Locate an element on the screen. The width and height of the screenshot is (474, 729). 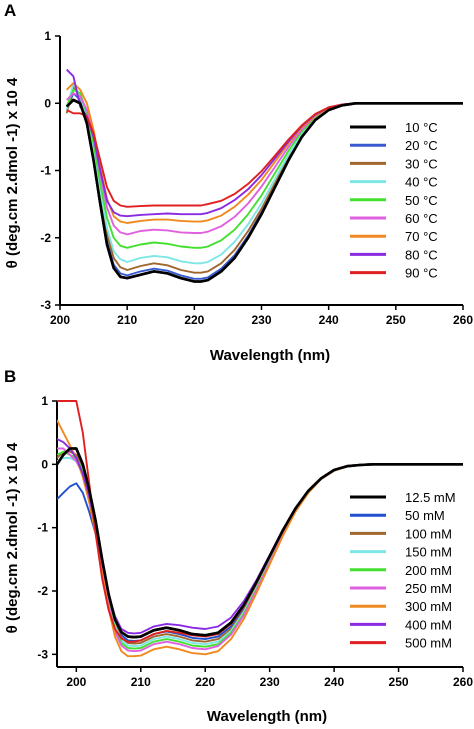
legend-label: 10 °C is located at coordinates (421, 127).